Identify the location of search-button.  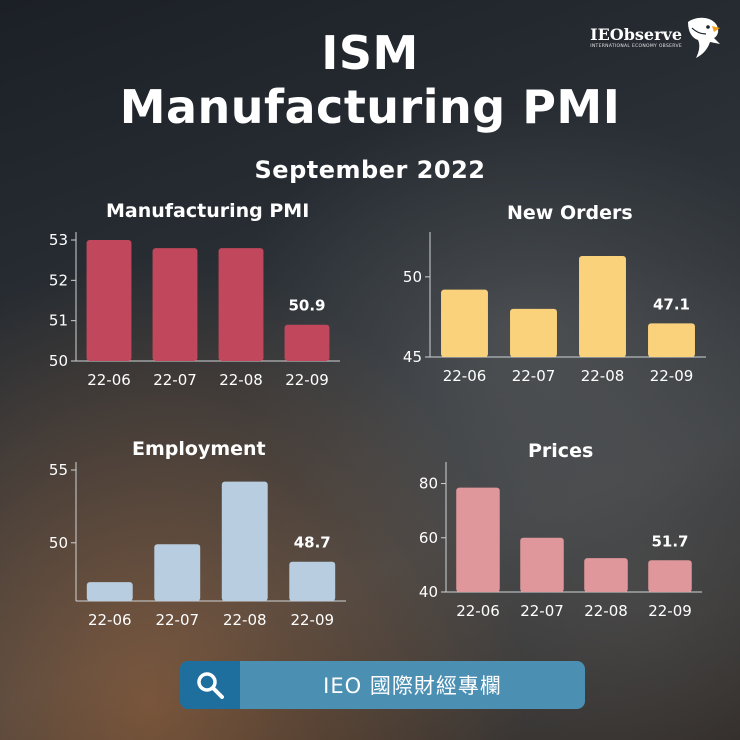
(210, 685).